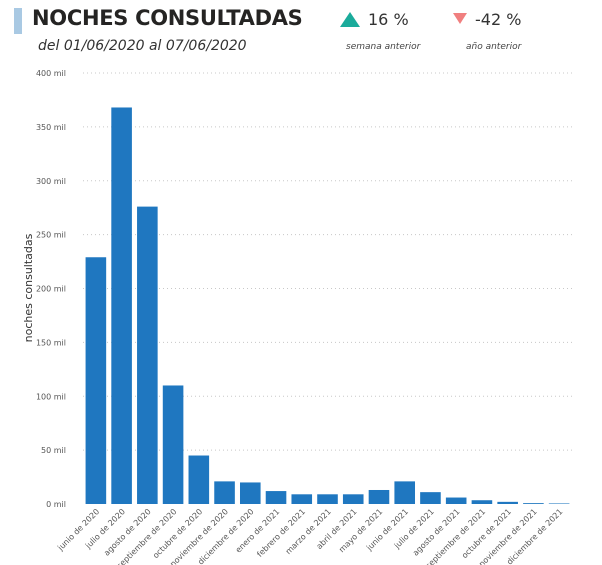  Describe the element at coordinates (51, 235) in the screenshot. I see `y-tick-label: 250 mil` at that location.